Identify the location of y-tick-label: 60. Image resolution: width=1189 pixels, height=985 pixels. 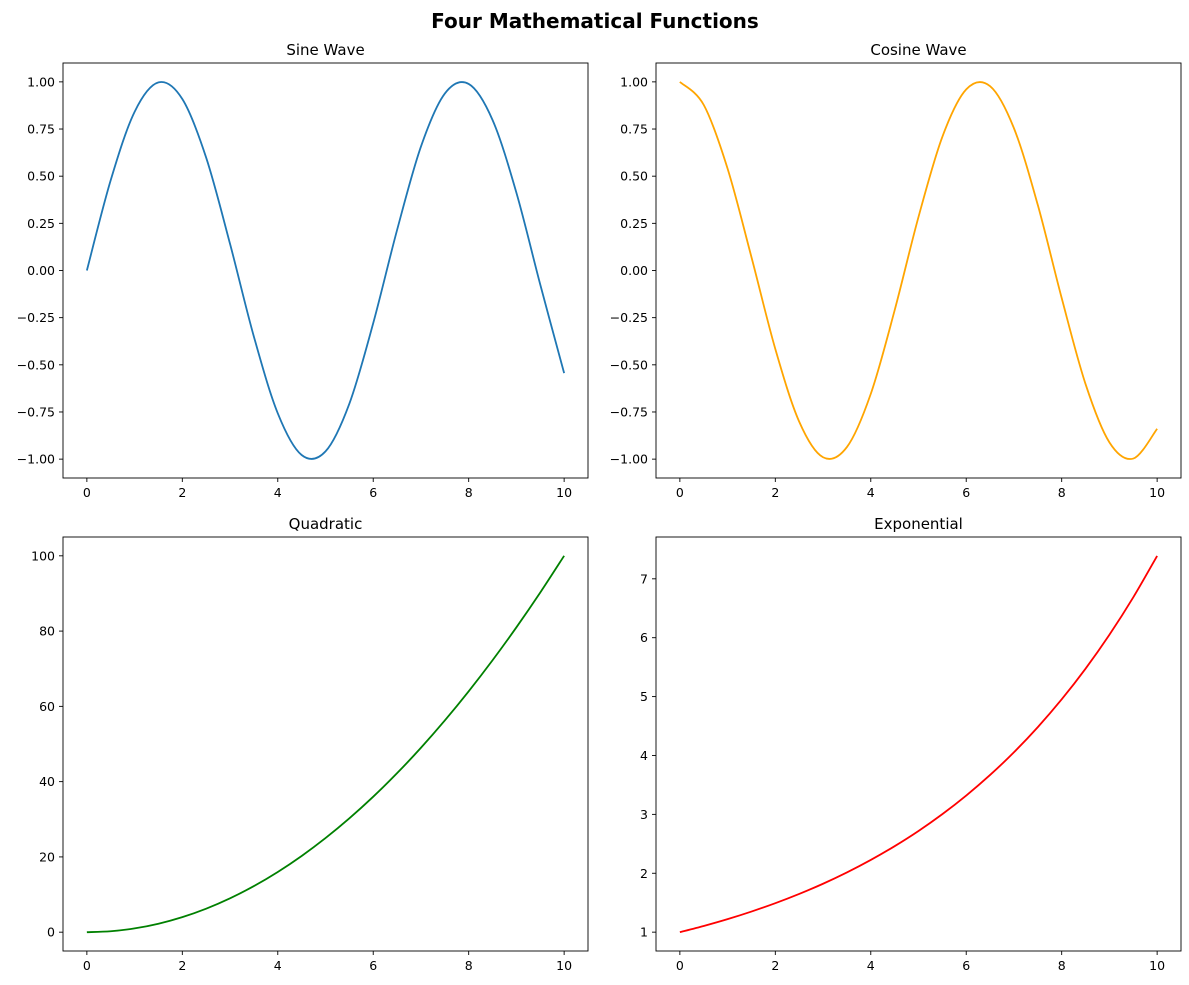
(47, 706).